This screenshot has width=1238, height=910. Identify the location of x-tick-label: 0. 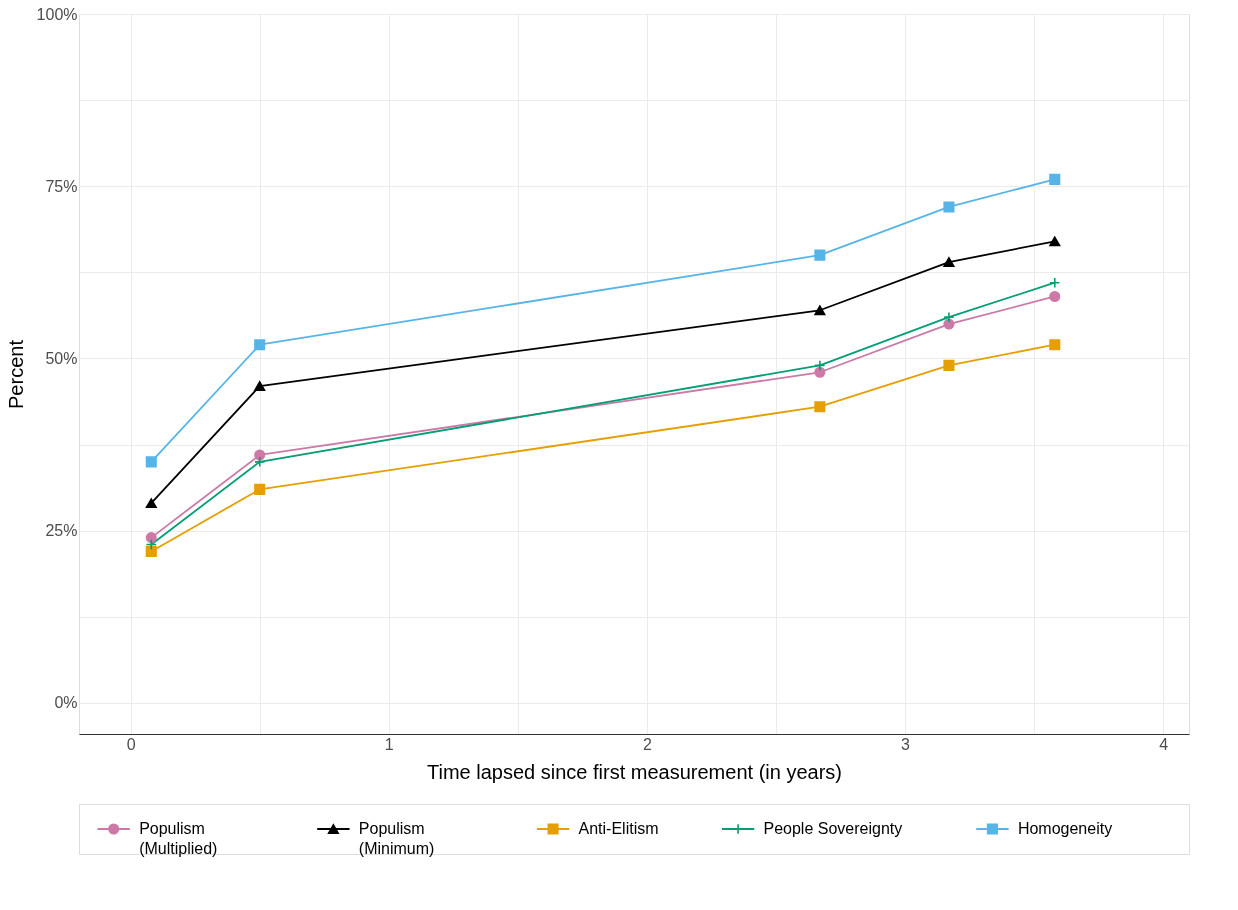
(131, 744).